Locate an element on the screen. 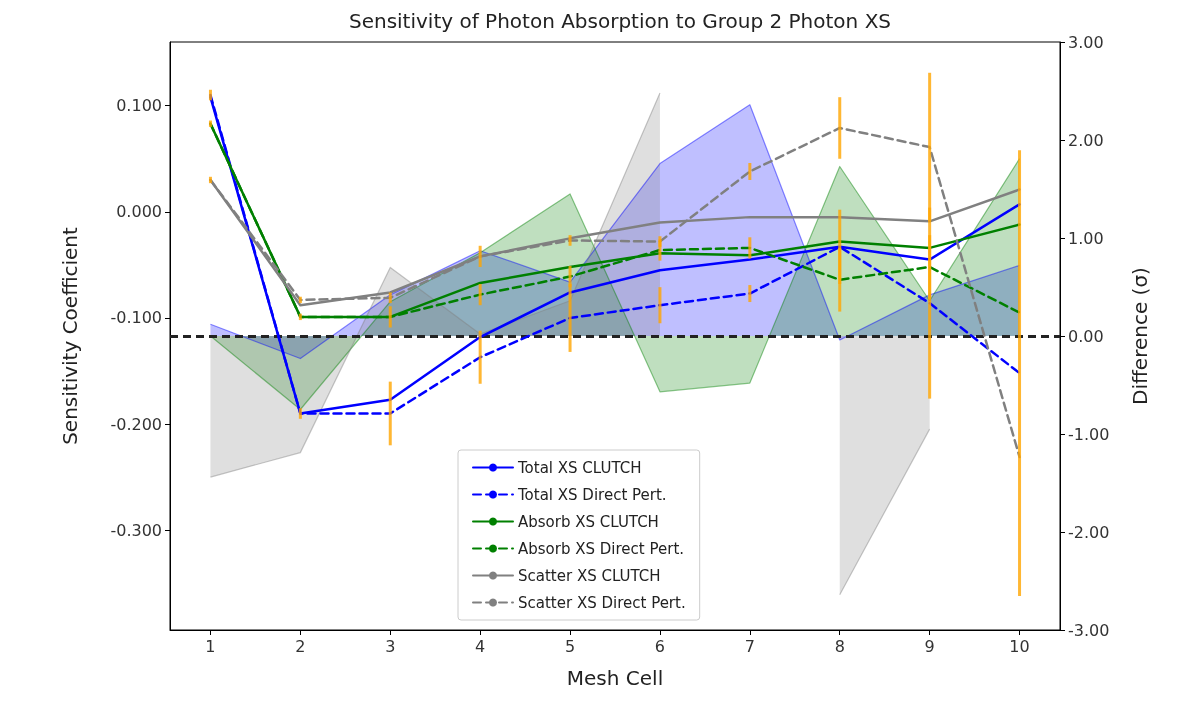  x-axis-title: Mesh Cell is located at coordinates (615, 678).